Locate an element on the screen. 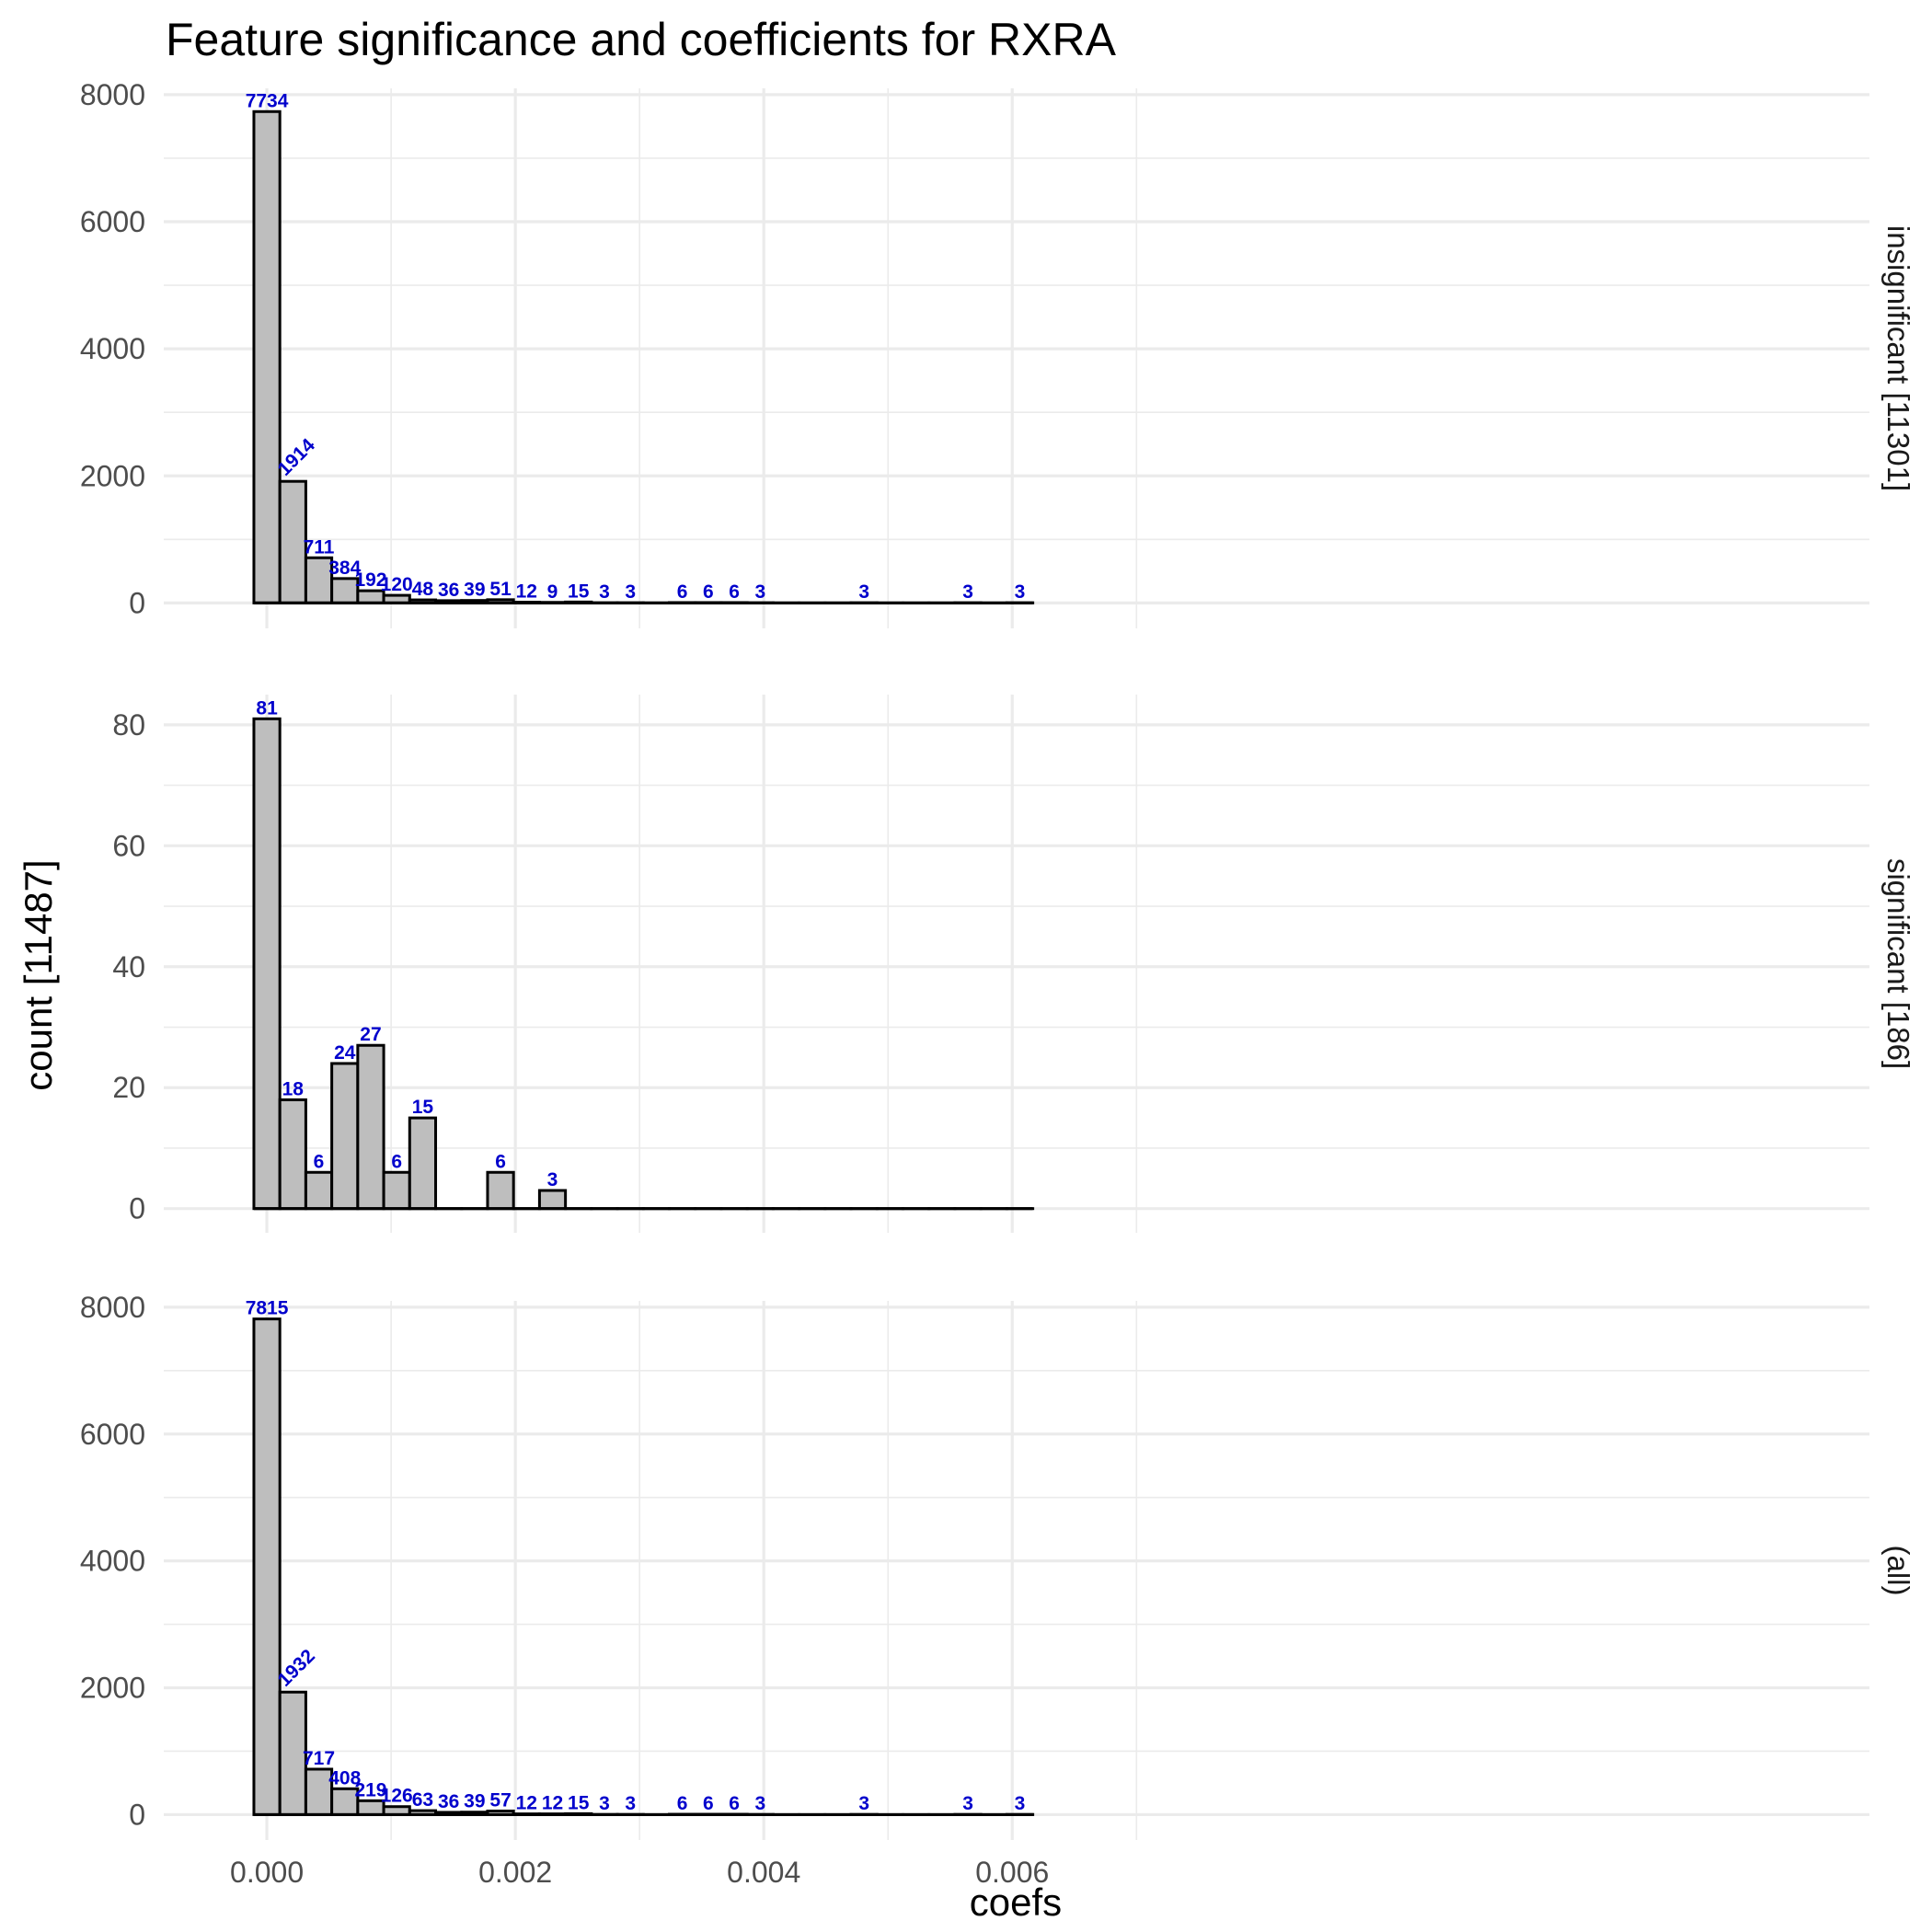 This screenshot has height=1932, width=1932. bar-value-label: 18 is located at coordinates (293, 1088).